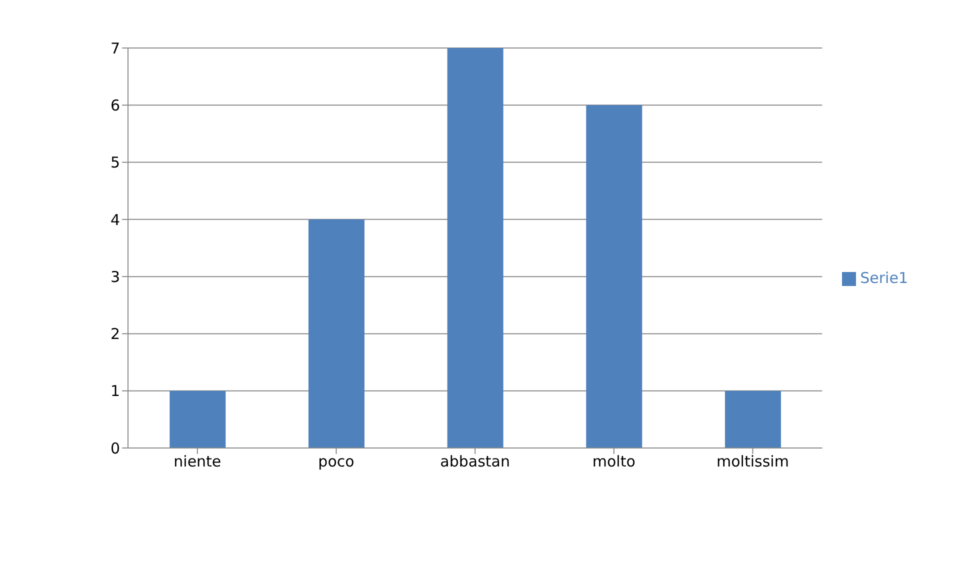 The height and width of the screenshot is (576, 954). Describe the element at coordinates (614, 461) in the screenshot. I see `x-tick-label: molto` at that location.